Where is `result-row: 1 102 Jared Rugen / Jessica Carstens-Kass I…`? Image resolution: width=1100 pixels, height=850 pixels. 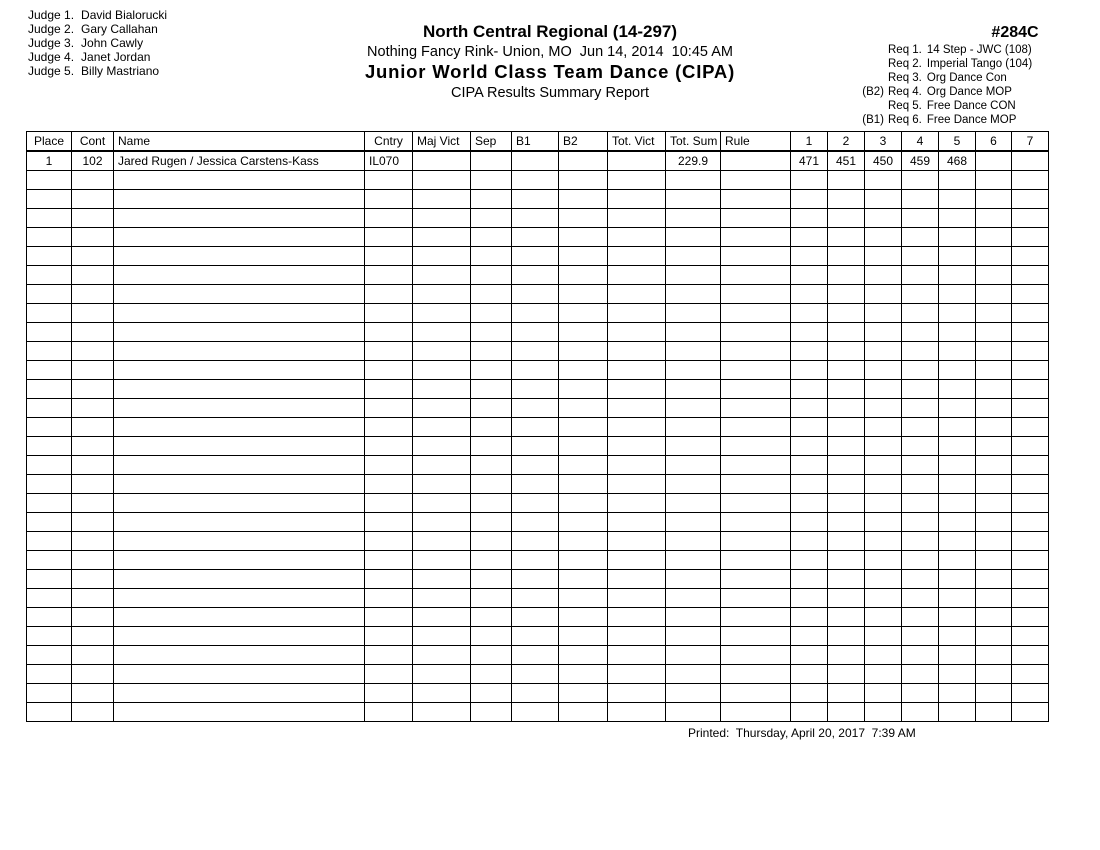
result-row: 1 102 Jared Rugen / Jessica Carstens-Kass I… is located at coordinates (537, 160).